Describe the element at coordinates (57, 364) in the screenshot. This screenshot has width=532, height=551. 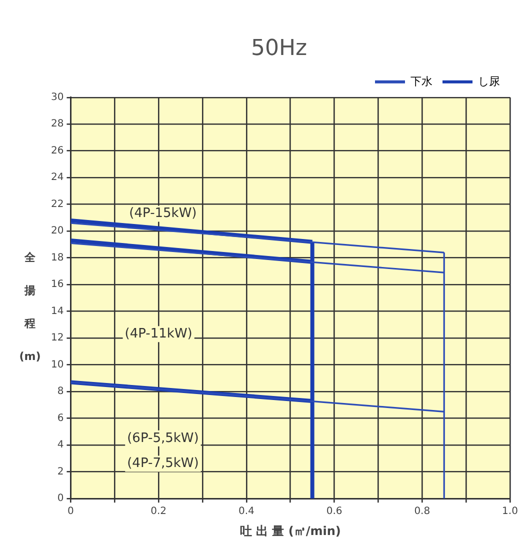
I see `y-tick-label: 10` at that location.